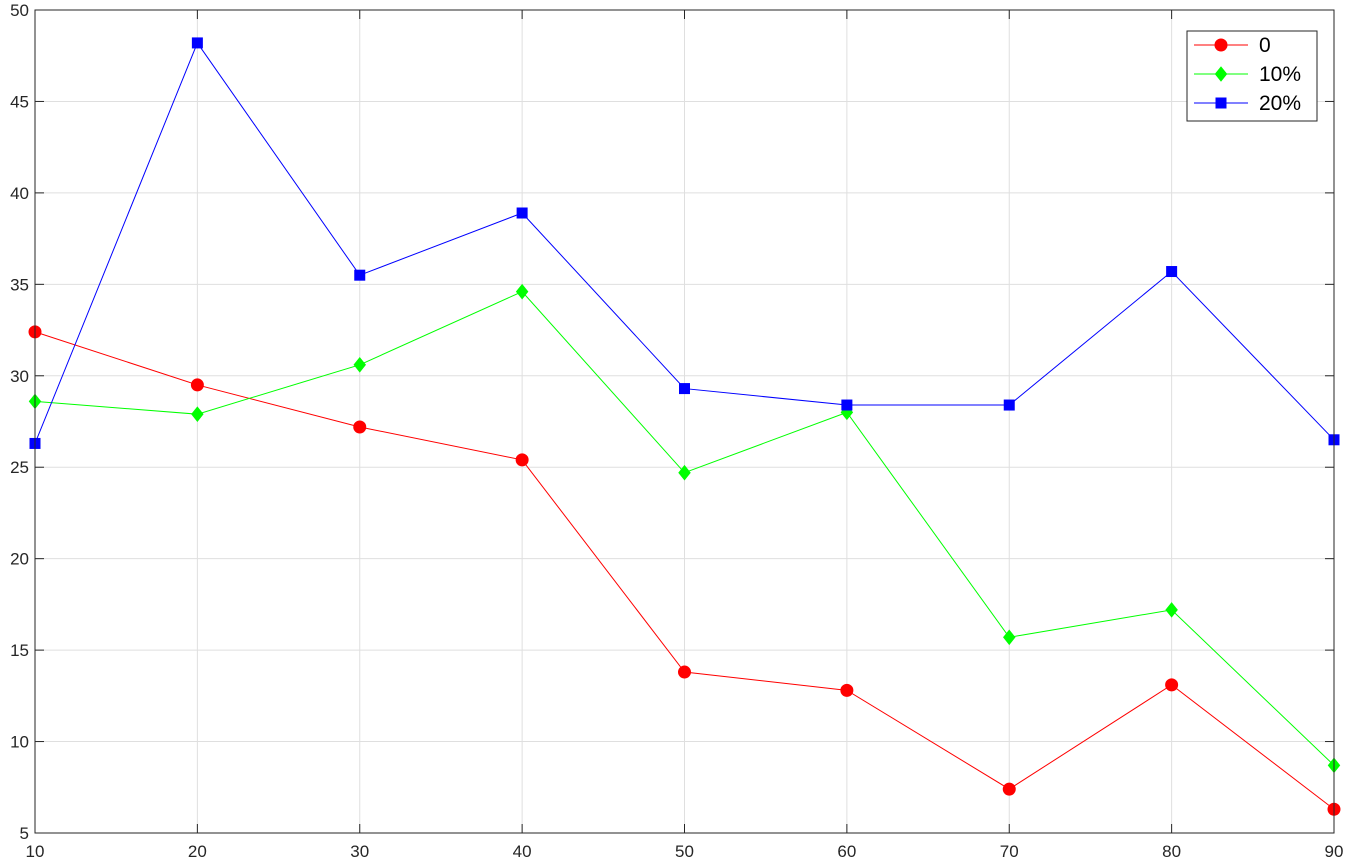  Describe the element at coordinates (1247, 74) in the screenshot. I see `legend-item: 10%` at that location.